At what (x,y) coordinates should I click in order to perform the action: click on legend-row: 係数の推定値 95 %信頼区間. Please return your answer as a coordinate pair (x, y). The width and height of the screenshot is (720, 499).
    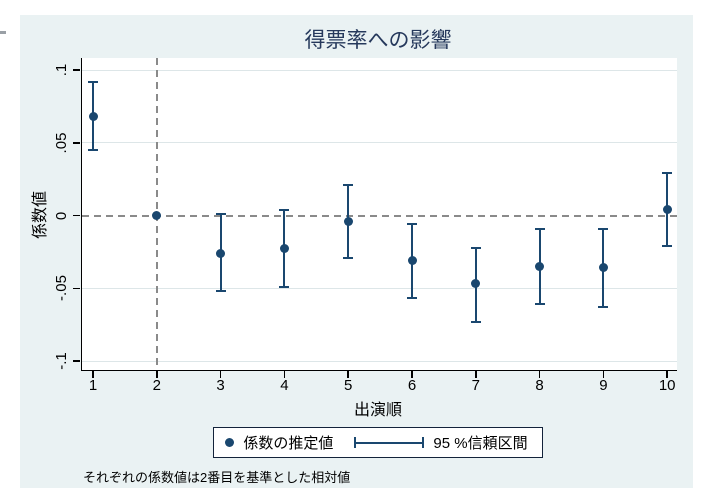
    Looking at the image, I should click on (378, 442).